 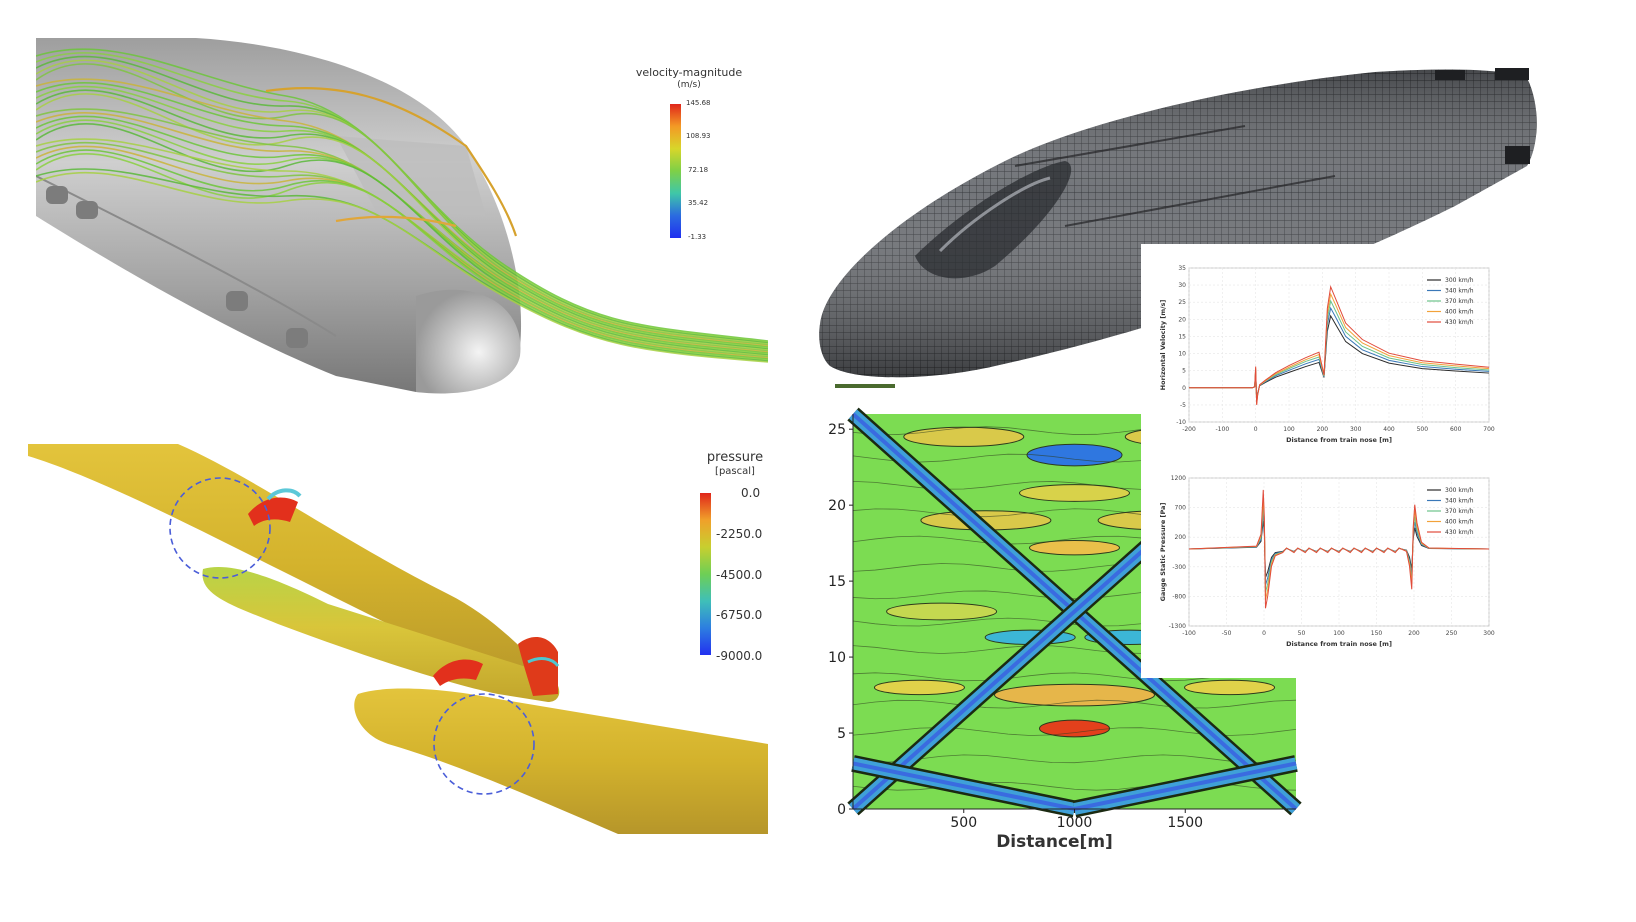 I want to click on legend-label: 370 km/h, so click(x=1459, y=511).